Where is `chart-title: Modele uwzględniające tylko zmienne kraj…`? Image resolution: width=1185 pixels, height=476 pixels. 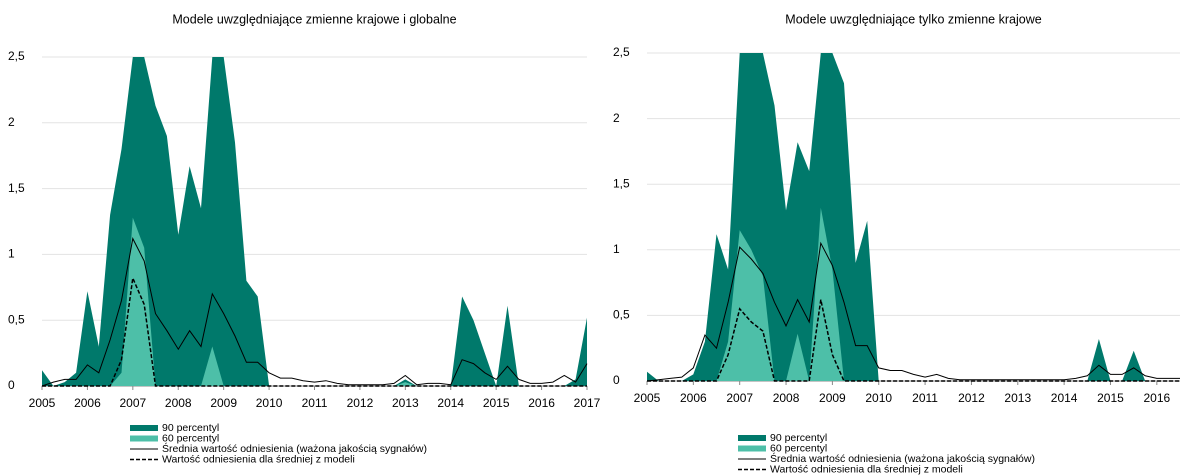
chart-title: Modele uwzględniające tylko zmienne kraj… is located at coordinates (913, 19).